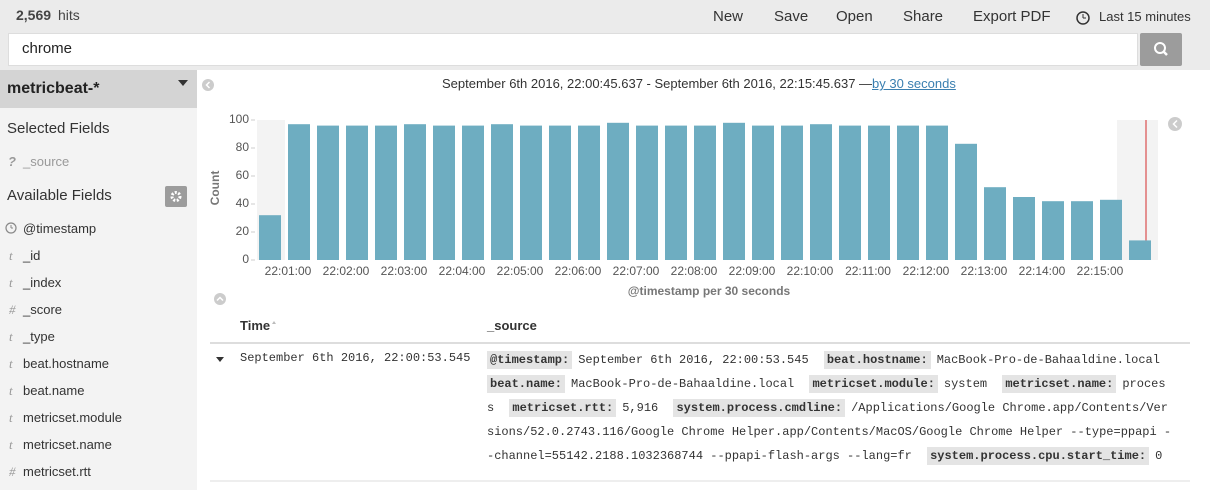 The image size is (1210, 490). I want to click on field-key: beat.hostname:, so click(877, 360).